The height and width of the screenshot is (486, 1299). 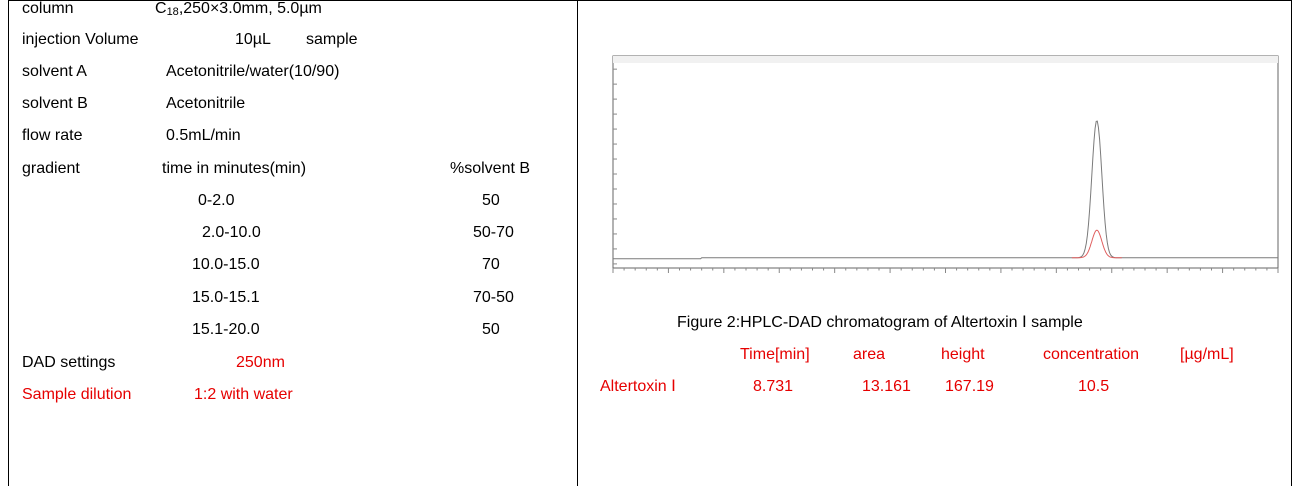 What do you see at coordinates (1096, 244) in the screenshot?
I see `peak-integration` at bounding box center [1096, 244].